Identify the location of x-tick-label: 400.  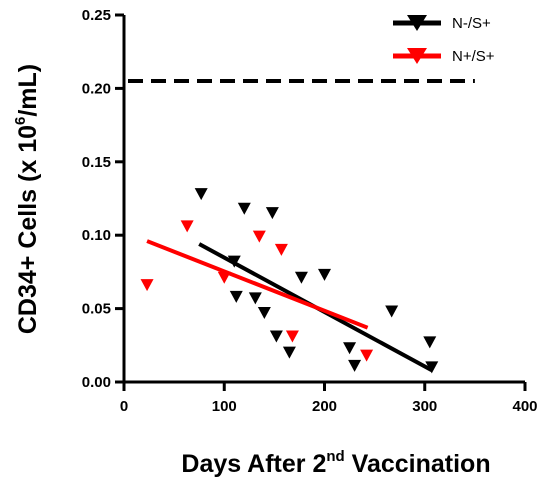
(524, 406).